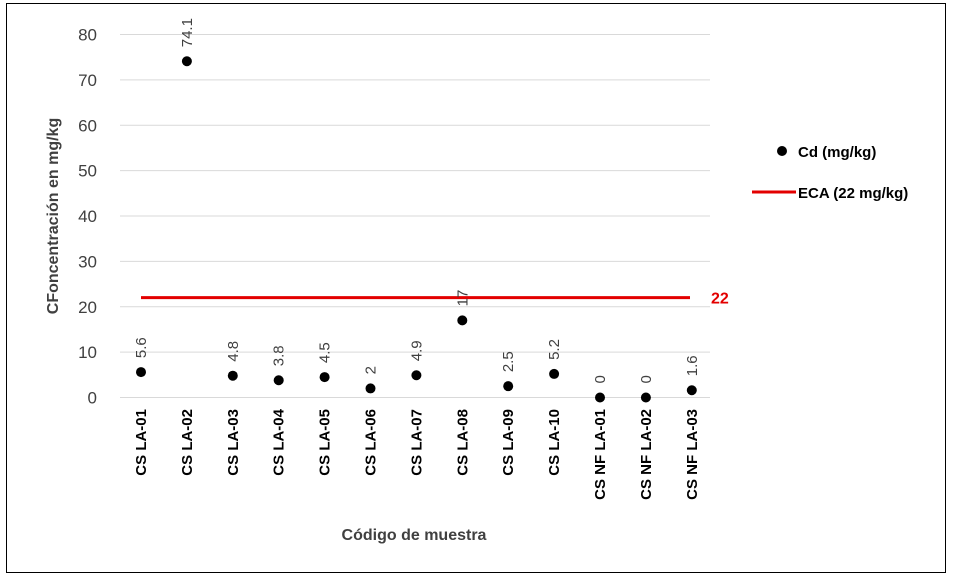 The width and height of the screenshot is (954, 578). What do you see at coordinates (92, 398) in the screenshot?
I see `y-tick-label-0: 0` at bounding box center [92, 398].